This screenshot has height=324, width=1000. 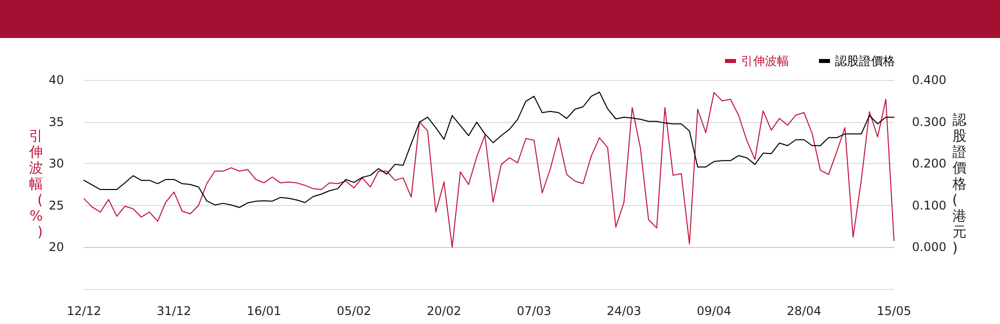 I want to click on y2-tick-label: 0.200, so click(x=929, y=163).